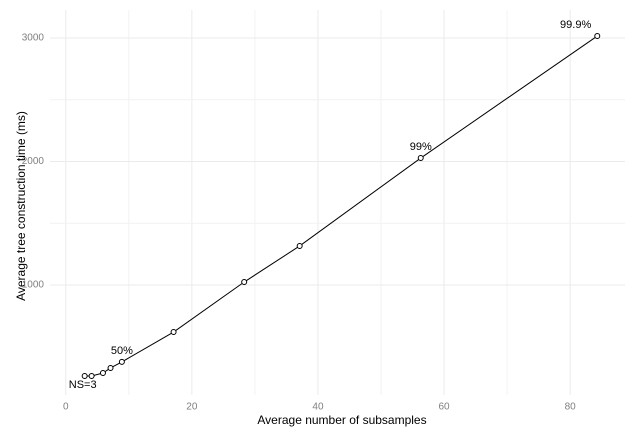 Image resolution: width=643 pixels, height=444 pixels. I want to click on point-label: 99.9%, so click(575, 25).